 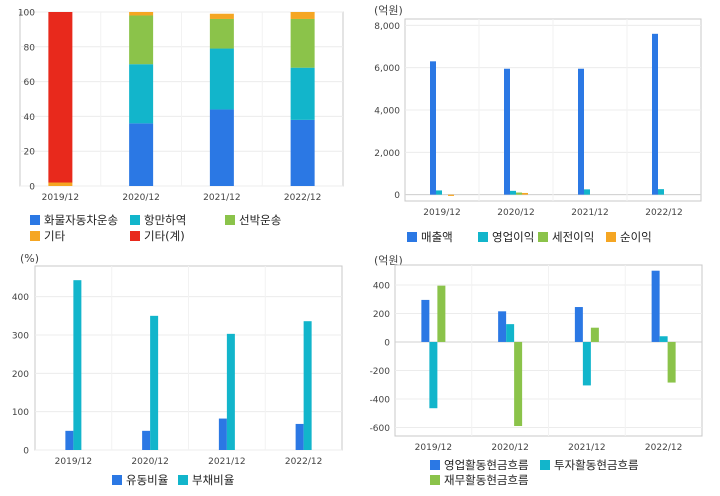 I want to click on legend-label: 재무활동현금흐름, so click(x=486, y=480).